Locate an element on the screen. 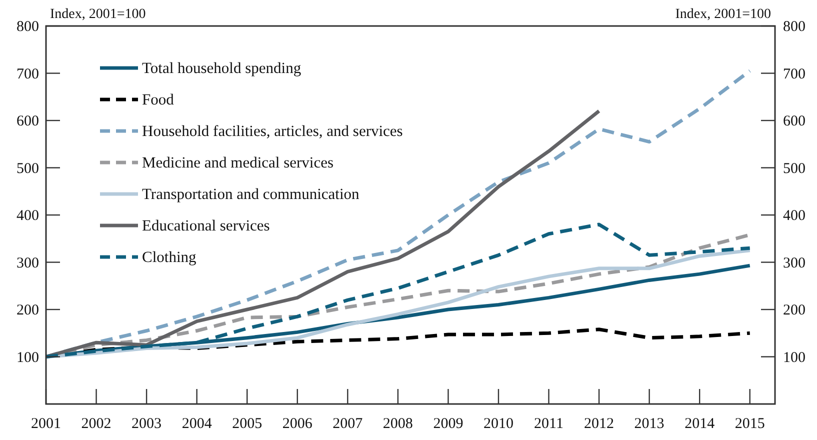 This screenshot has width=817, height=440. legend-label: Educational services is located at coordinates (206, 226).